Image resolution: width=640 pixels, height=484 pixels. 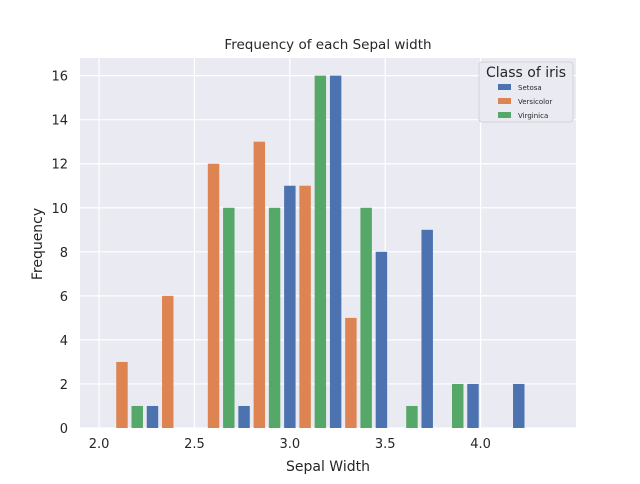 I want to click on legend-label: Virginica, so click(x=533, y=116).